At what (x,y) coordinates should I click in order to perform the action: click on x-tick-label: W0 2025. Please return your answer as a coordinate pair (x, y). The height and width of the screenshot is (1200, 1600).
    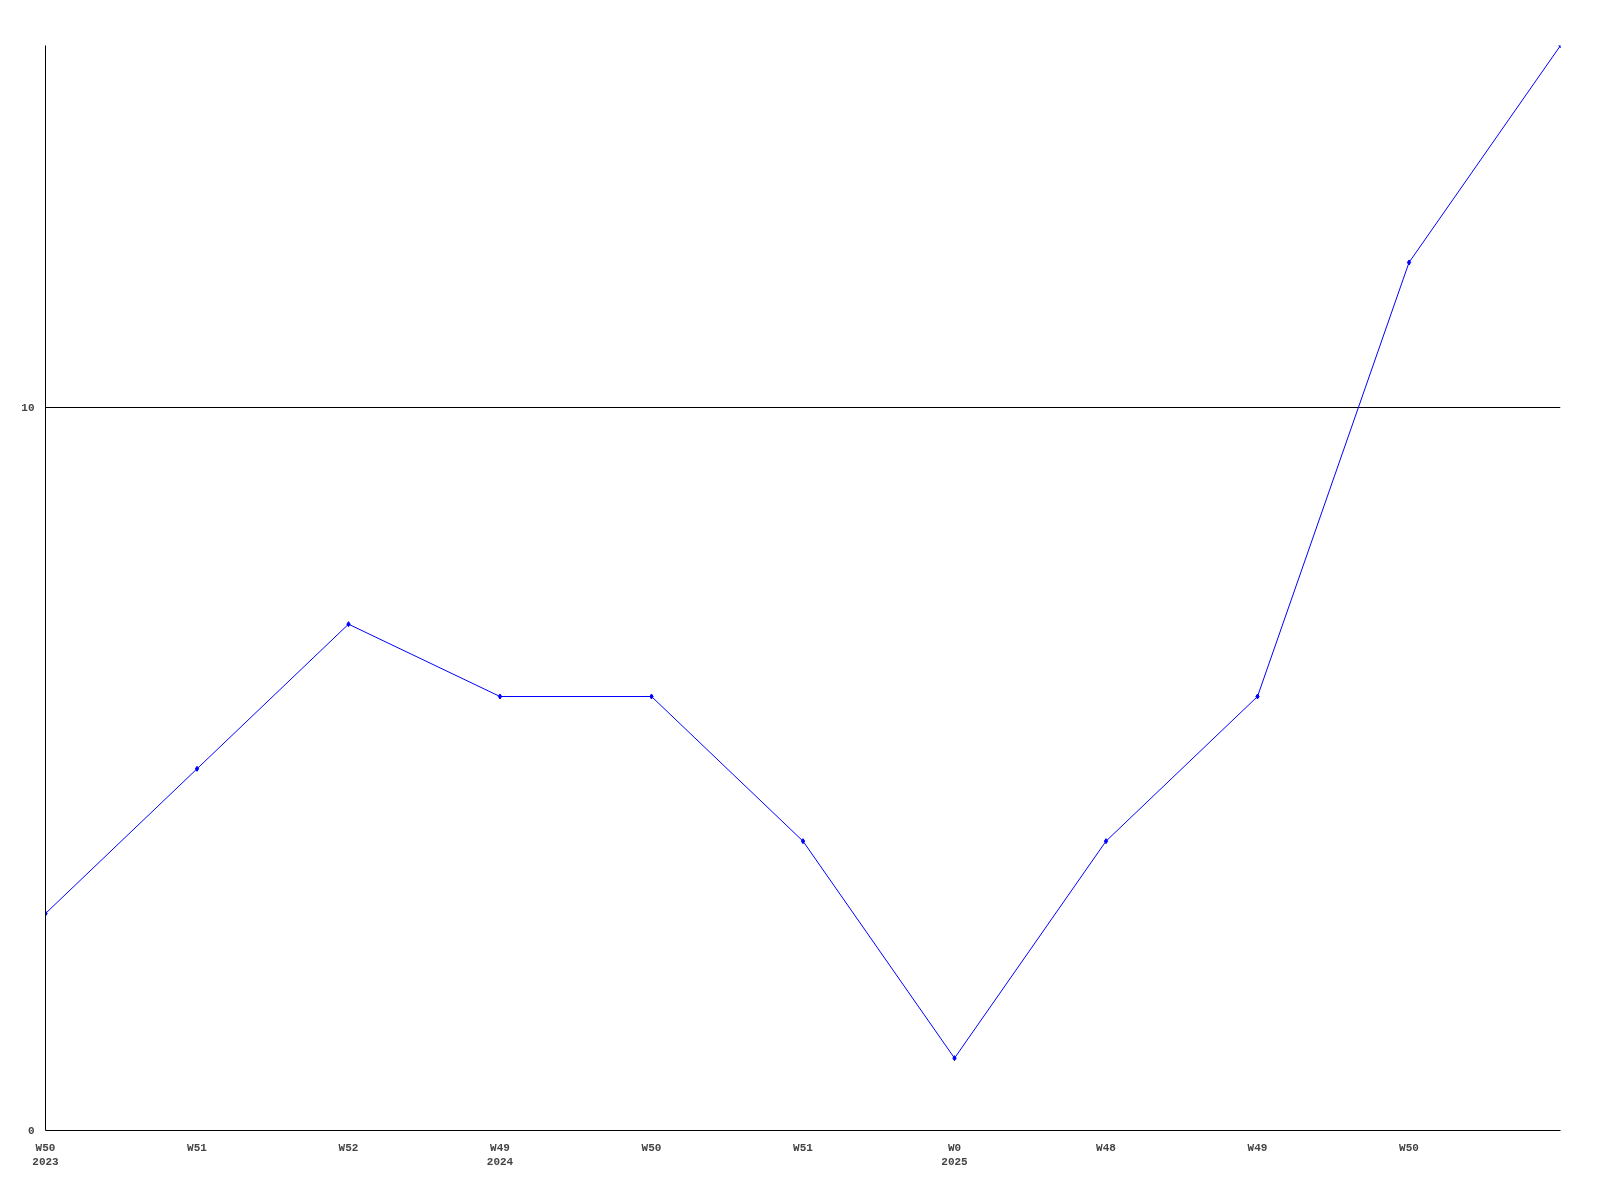
    Looking at the image, I should click on (955, 1154).